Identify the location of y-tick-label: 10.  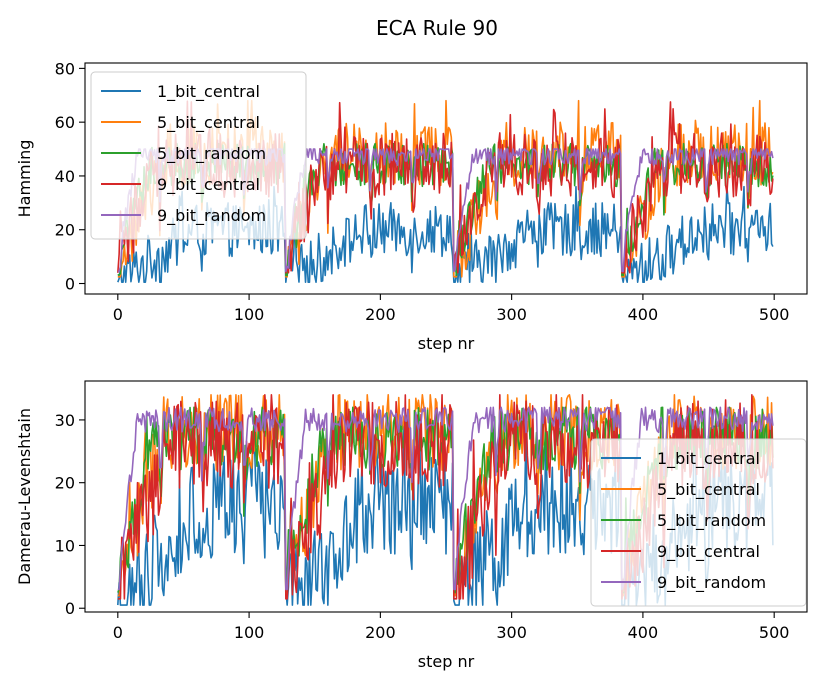
(65, 545).